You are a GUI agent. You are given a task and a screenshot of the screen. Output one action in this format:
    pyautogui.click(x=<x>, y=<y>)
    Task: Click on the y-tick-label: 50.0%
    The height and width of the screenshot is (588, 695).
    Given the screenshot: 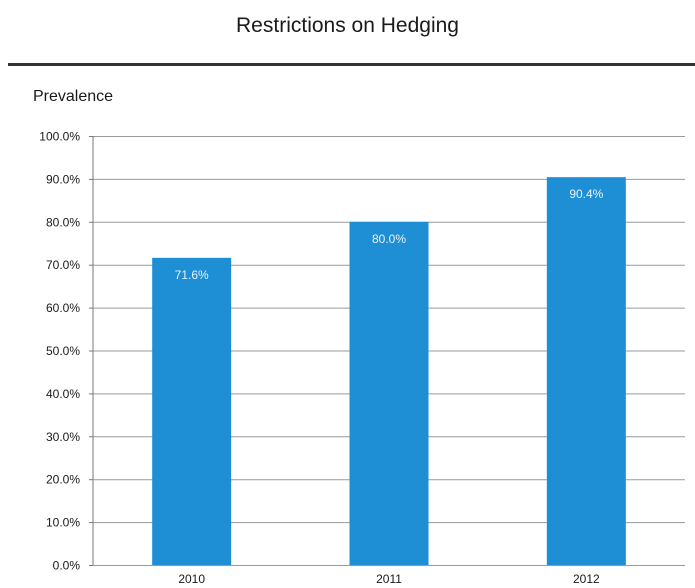 What is the action you would take?
    pyautogui.click(x=63, y=351)
    